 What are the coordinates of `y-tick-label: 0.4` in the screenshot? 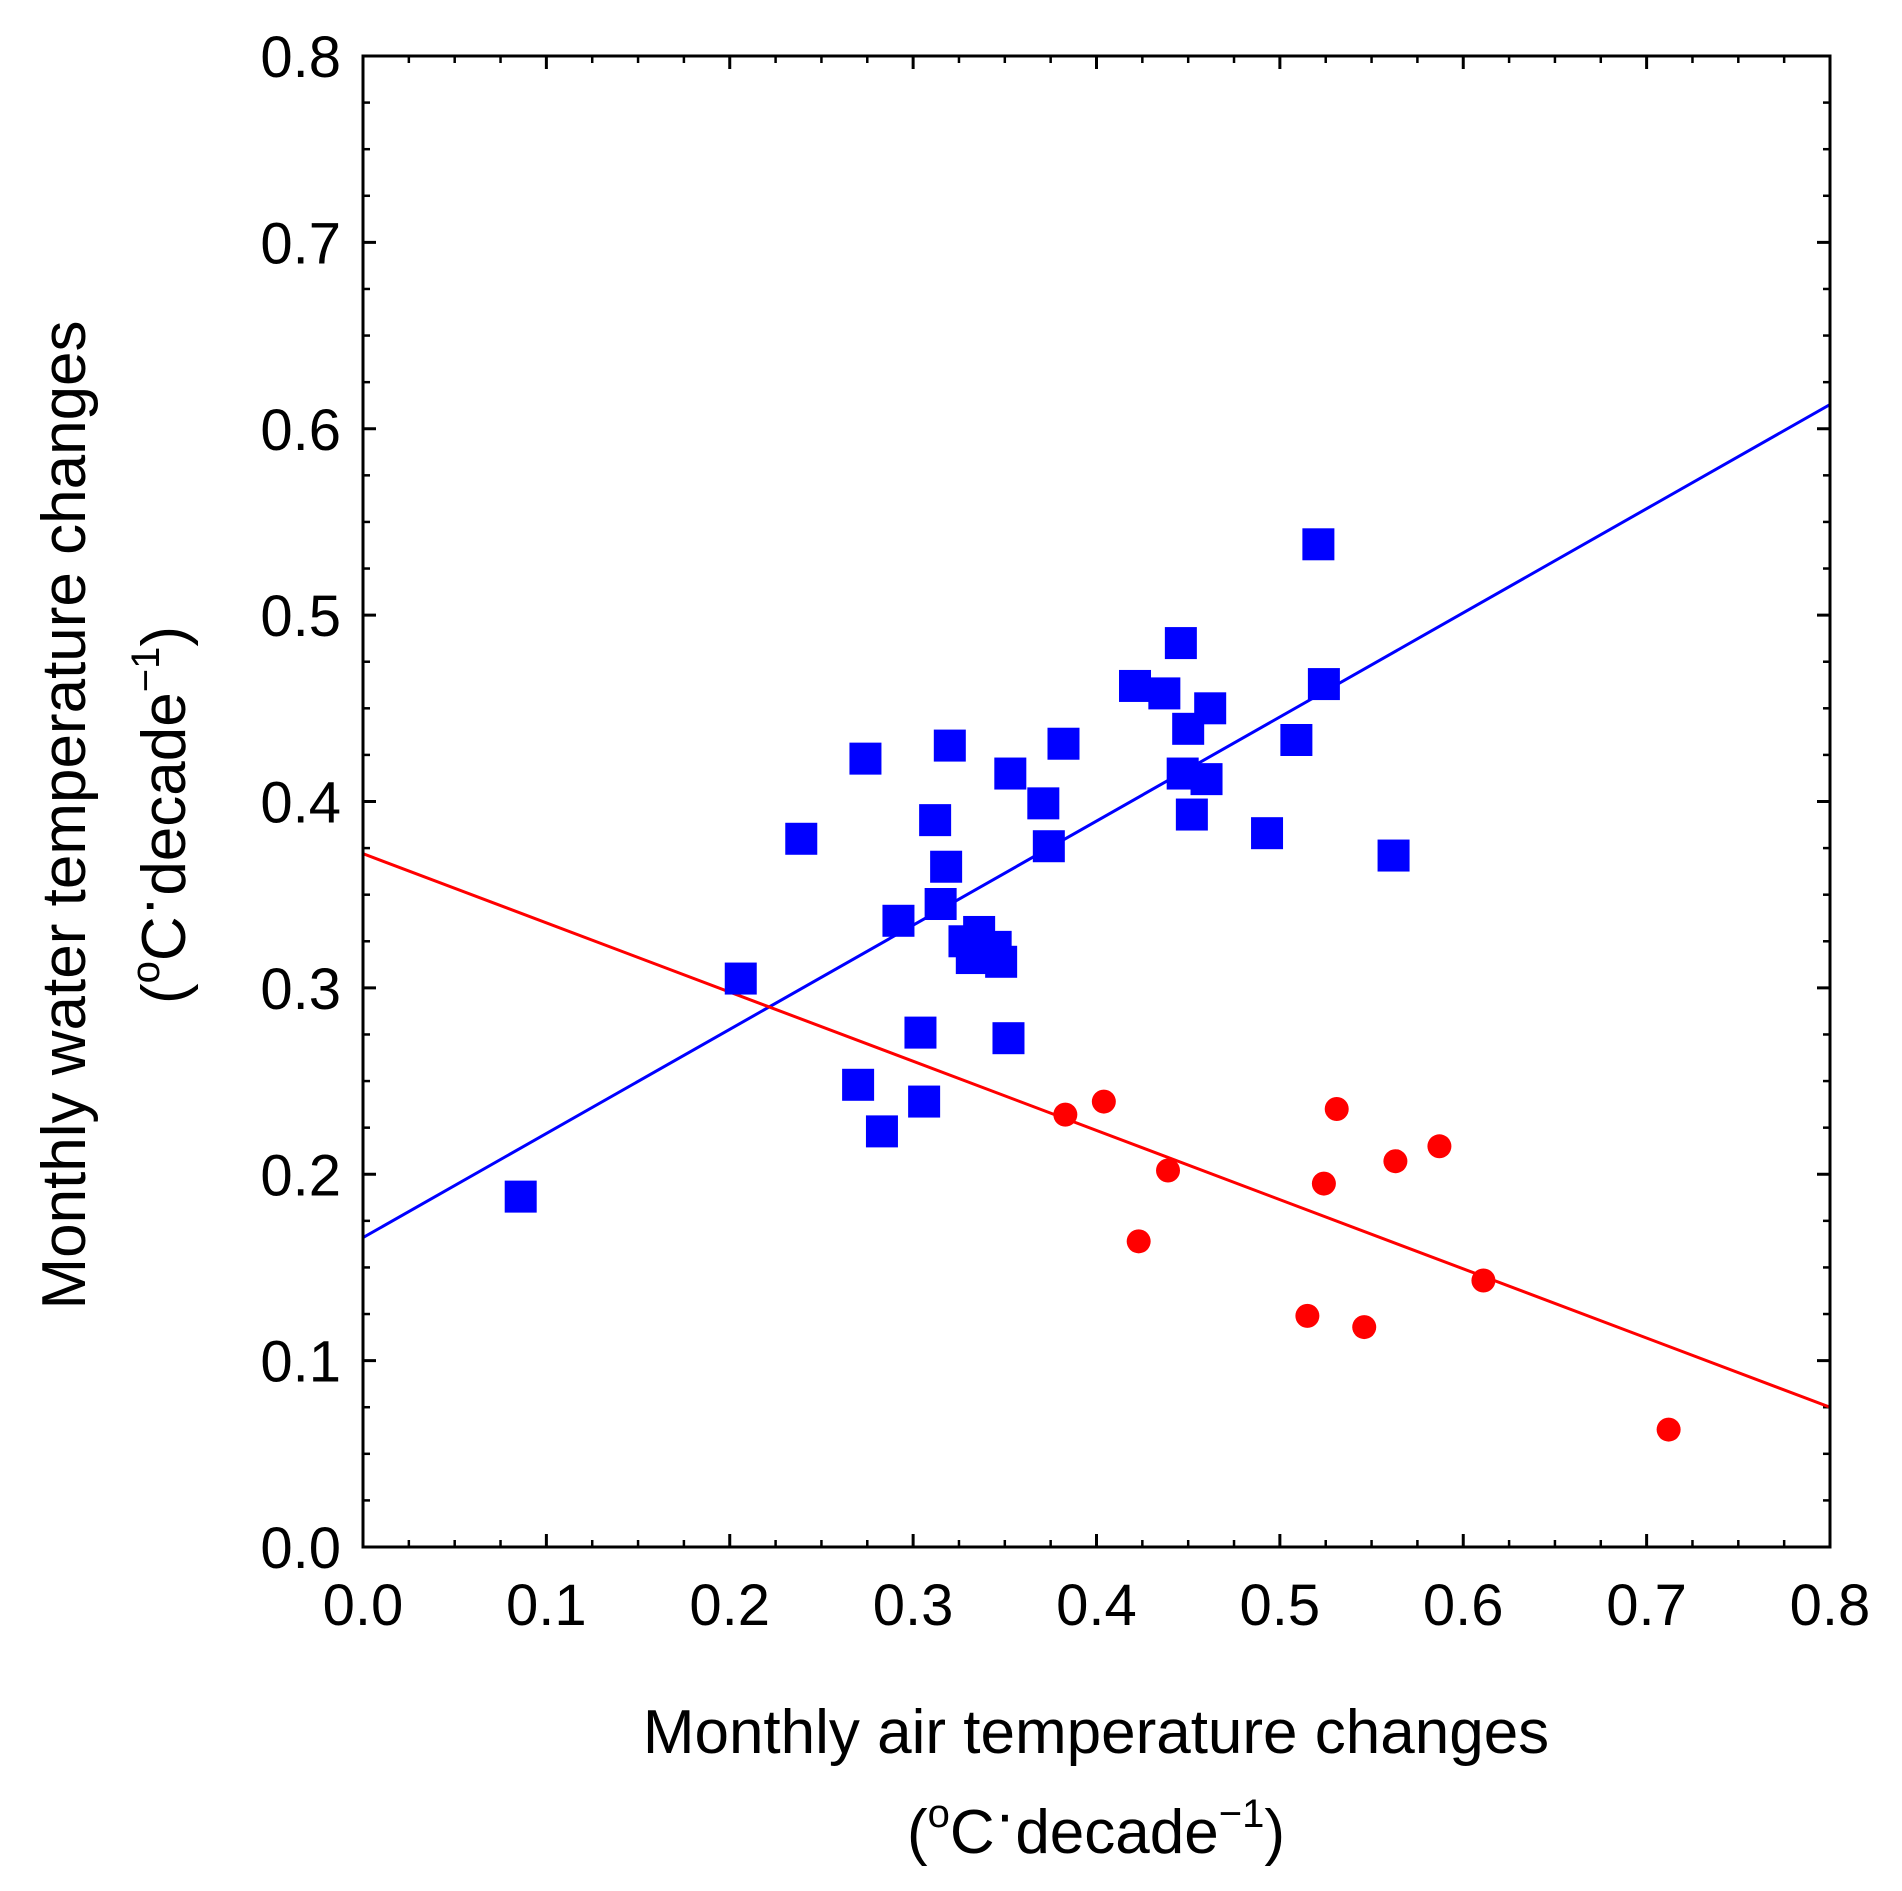 It's located at (300, 803).